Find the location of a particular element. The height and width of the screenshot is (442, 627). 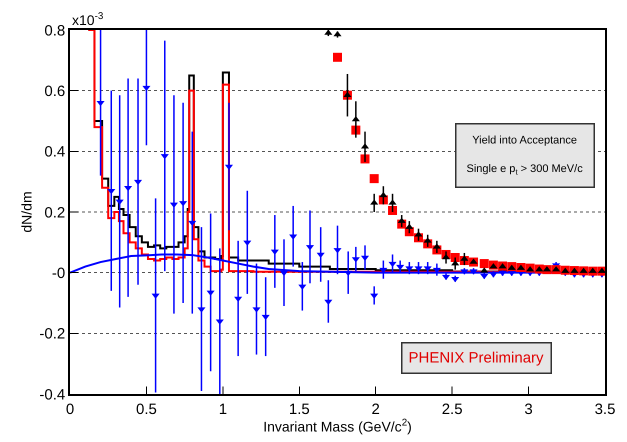

x-tick-label: 2.5 is located at coordinates (452, 409).